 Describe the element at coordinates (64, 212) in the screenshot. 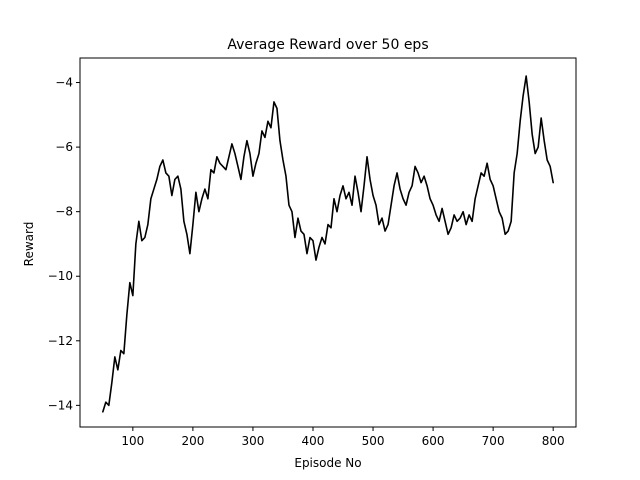

I see `y-tick-label--8: −8` at that location.